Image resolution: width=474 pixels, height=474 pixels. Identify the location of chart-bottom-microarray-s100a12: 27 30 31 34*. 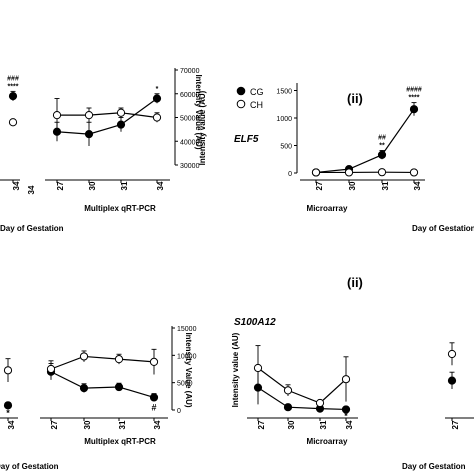
(302, 387).